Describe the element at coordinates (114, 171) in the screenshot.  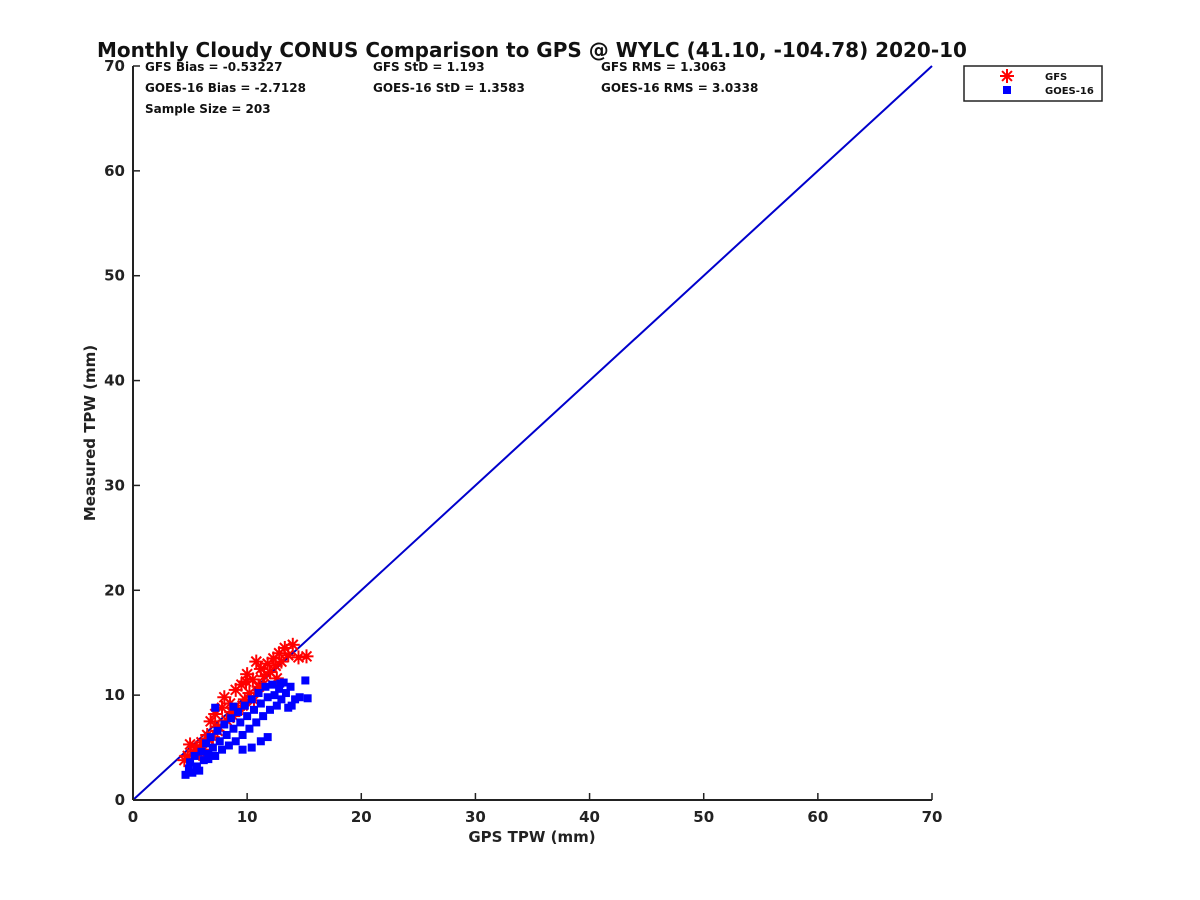
I see `y-tick-label: 60` at that location.